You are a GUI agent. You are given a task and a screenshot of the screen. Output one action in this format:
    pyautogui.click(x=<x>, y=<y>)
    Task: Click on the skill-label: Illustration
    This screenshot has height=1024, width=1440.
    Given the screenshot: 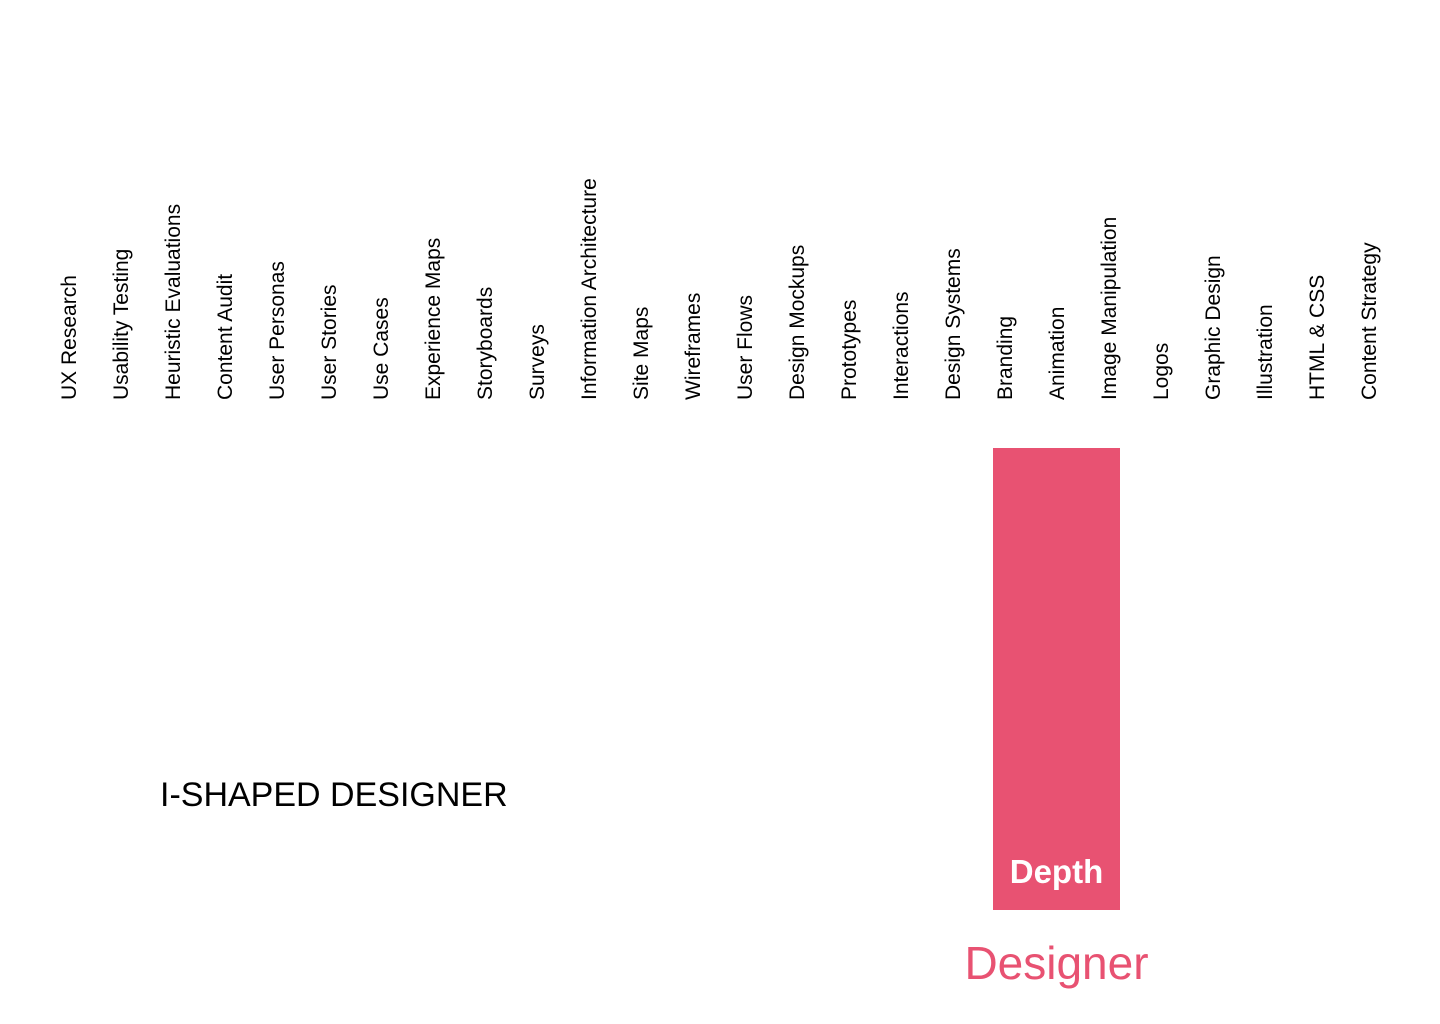 What is the action you would take?
    pyautogui.click(x=1265, y=352)
    